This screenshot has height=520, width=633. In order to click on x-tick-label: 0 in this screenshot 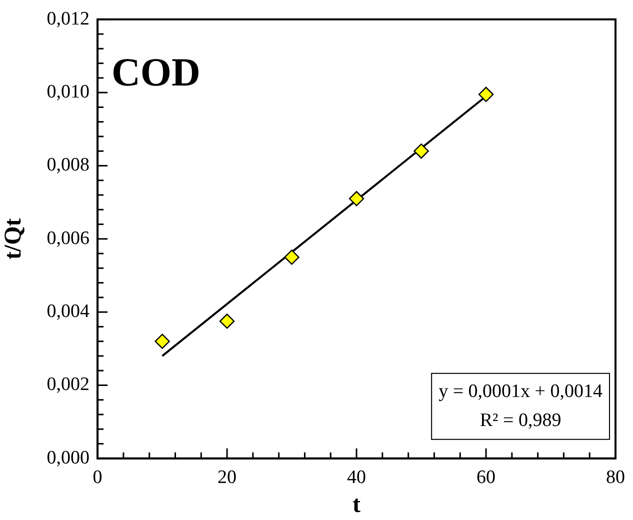, I will do `click(97, 477)`.